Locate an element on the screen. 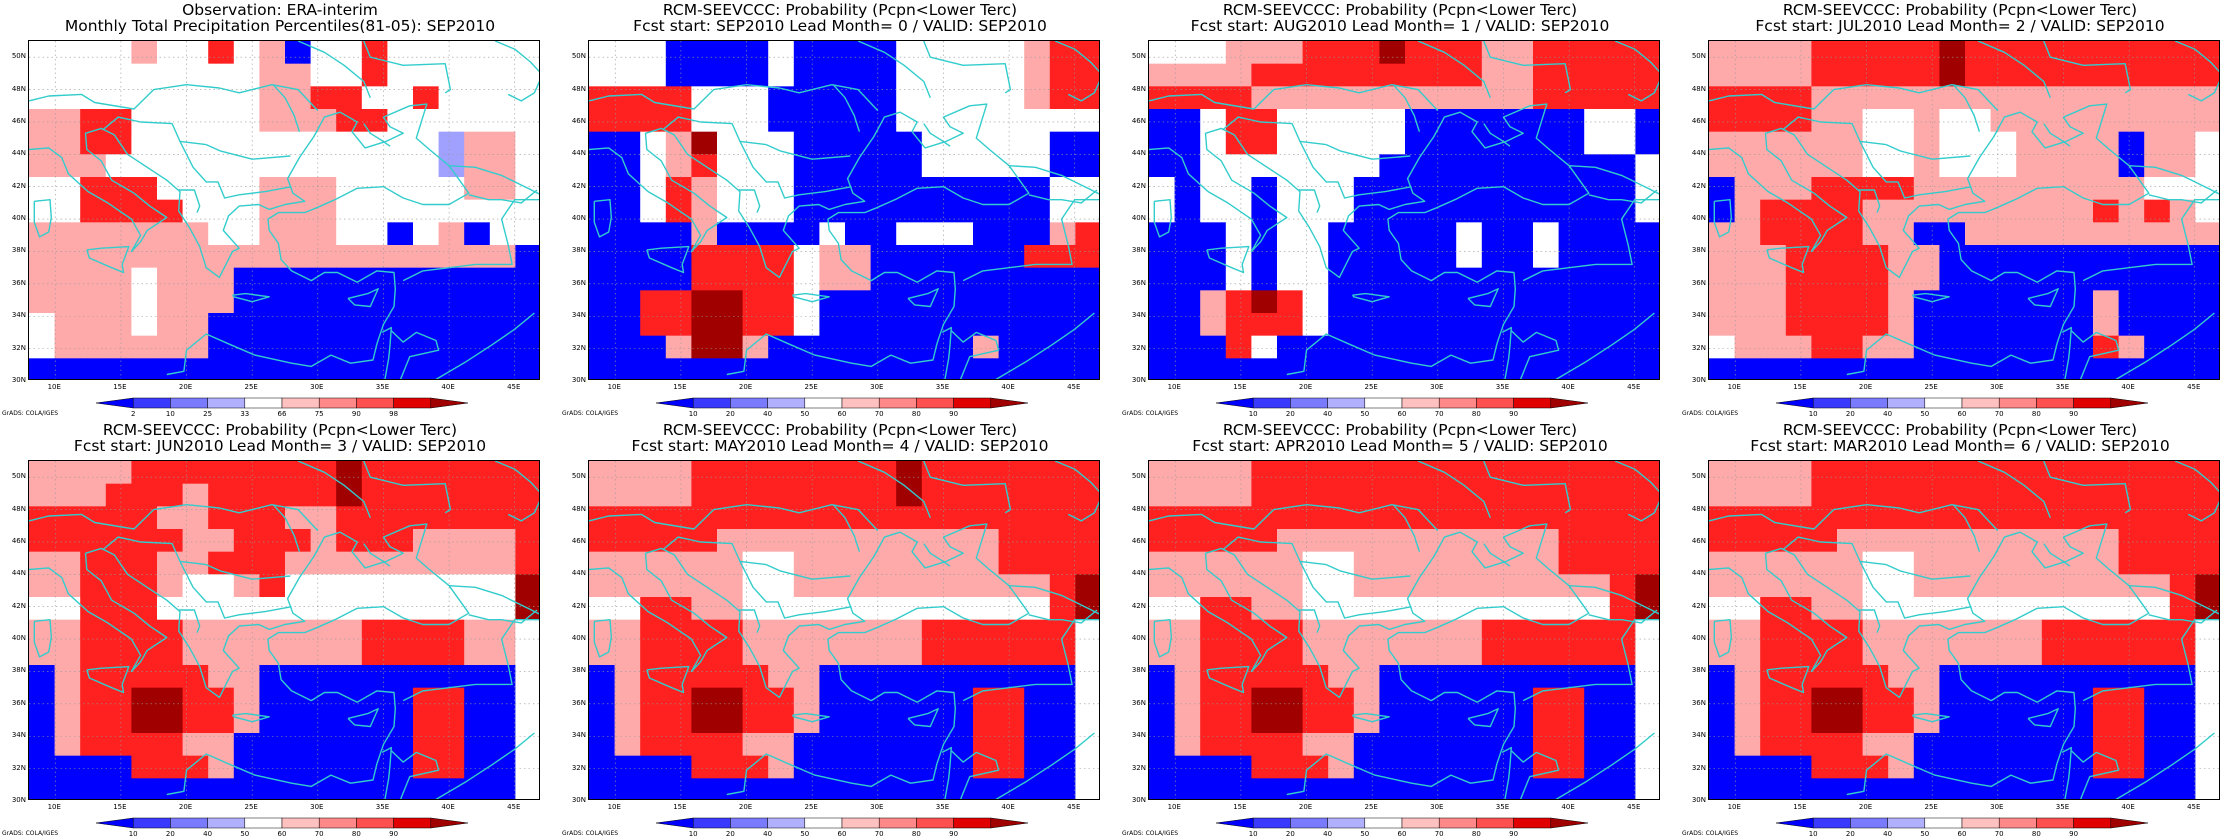 The height and width of the screenshot is (840, 2240). lat-tick-label: 36N is located at coordinates (578, 282).